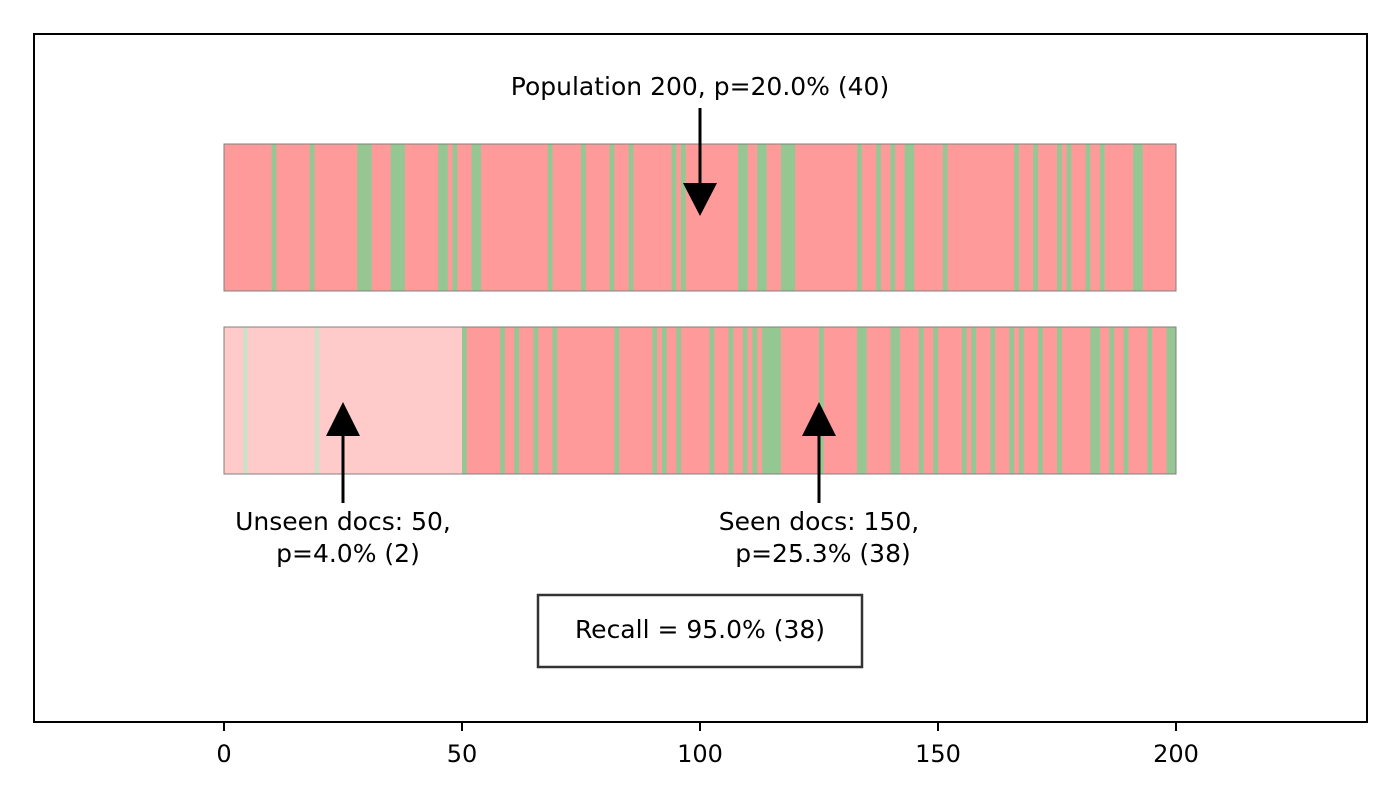 The width and height of the screenshot is (1400, 800). Describe the element at coordinates (1176, 754) in the screenshot. I see `x-tick-label: 200` at that location.